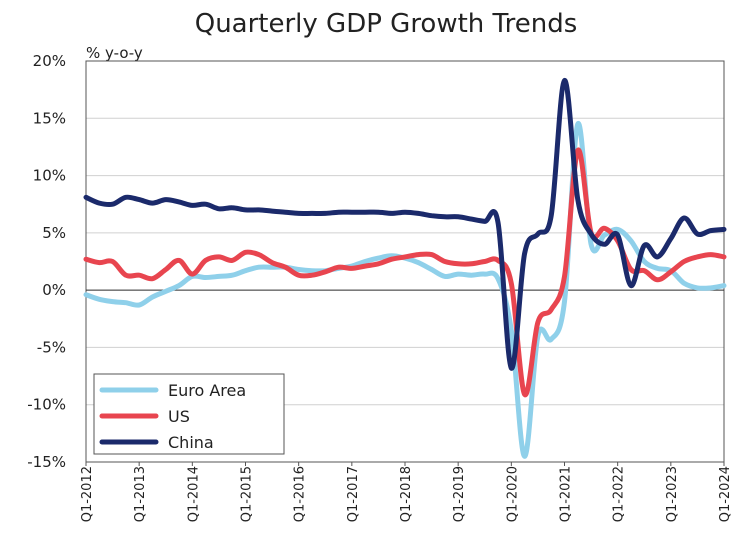 The width and height of the screenshot is (732, 536). What do you see at coordinates (87, 494) in the screenshot?
I see `x-tick-label: Q1-2012` at bounding box center [87, 494].